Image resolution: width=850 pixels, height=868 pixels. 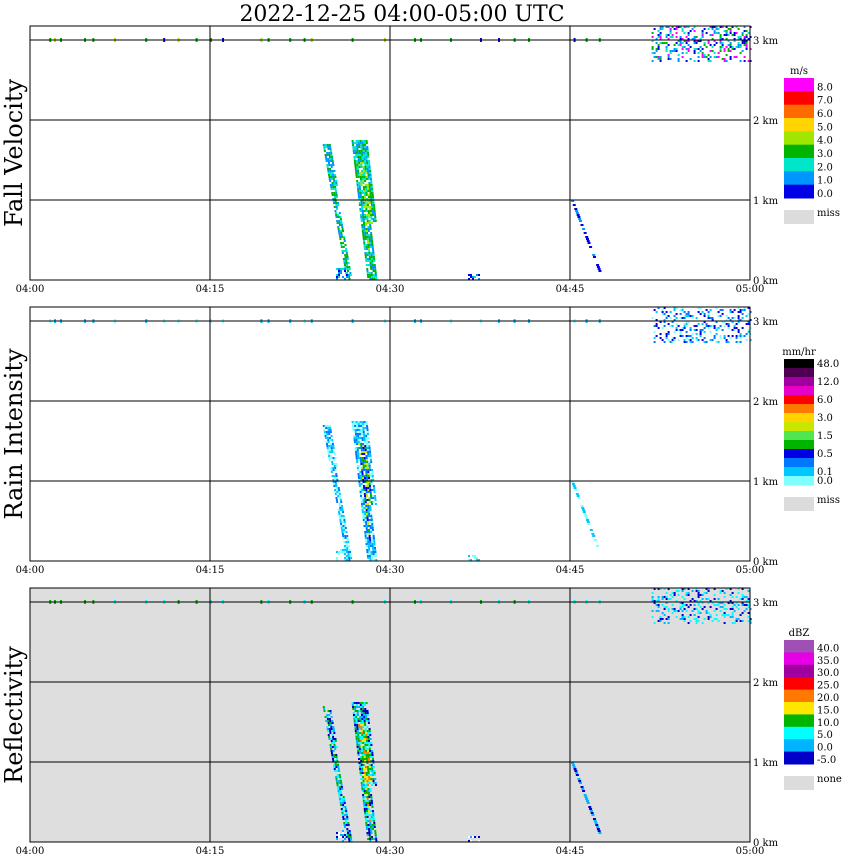 I want to click on x-tick-label: 04:15, so click(x=210, y=570).